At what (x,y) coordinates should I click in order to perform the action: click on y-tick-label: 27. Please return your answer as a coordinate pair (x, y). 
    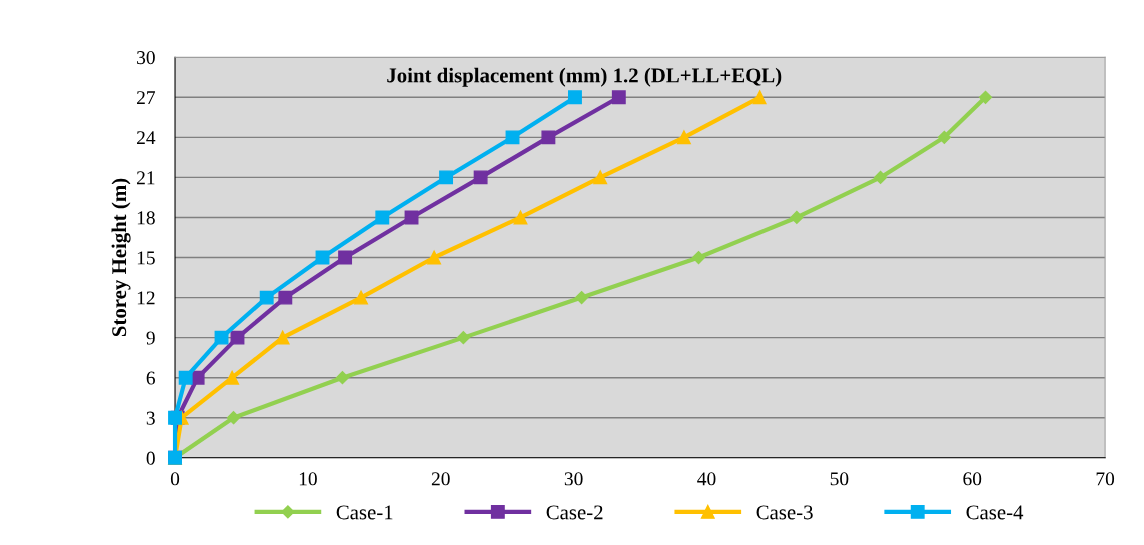
    Looking at the image, I should click on (146, 98).